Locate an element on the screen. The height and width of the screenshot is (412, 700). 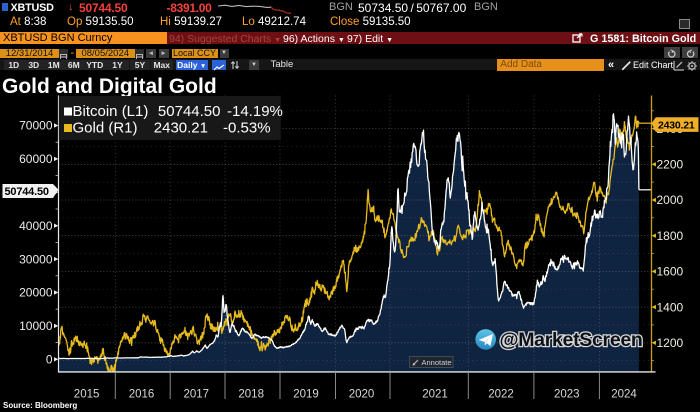
svg-text: 2024 is located at coordinates (624, 395).